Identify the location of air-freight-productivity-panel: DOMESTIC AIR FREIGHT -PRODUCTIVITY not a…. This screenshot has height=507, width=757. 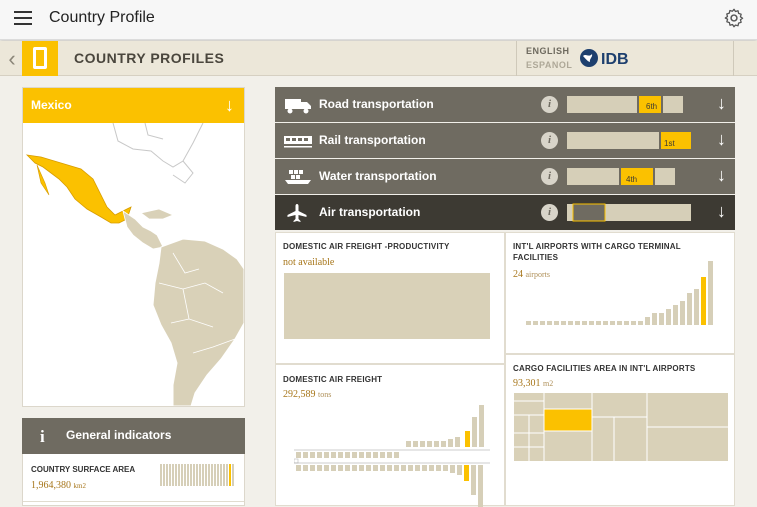
(390, 298).